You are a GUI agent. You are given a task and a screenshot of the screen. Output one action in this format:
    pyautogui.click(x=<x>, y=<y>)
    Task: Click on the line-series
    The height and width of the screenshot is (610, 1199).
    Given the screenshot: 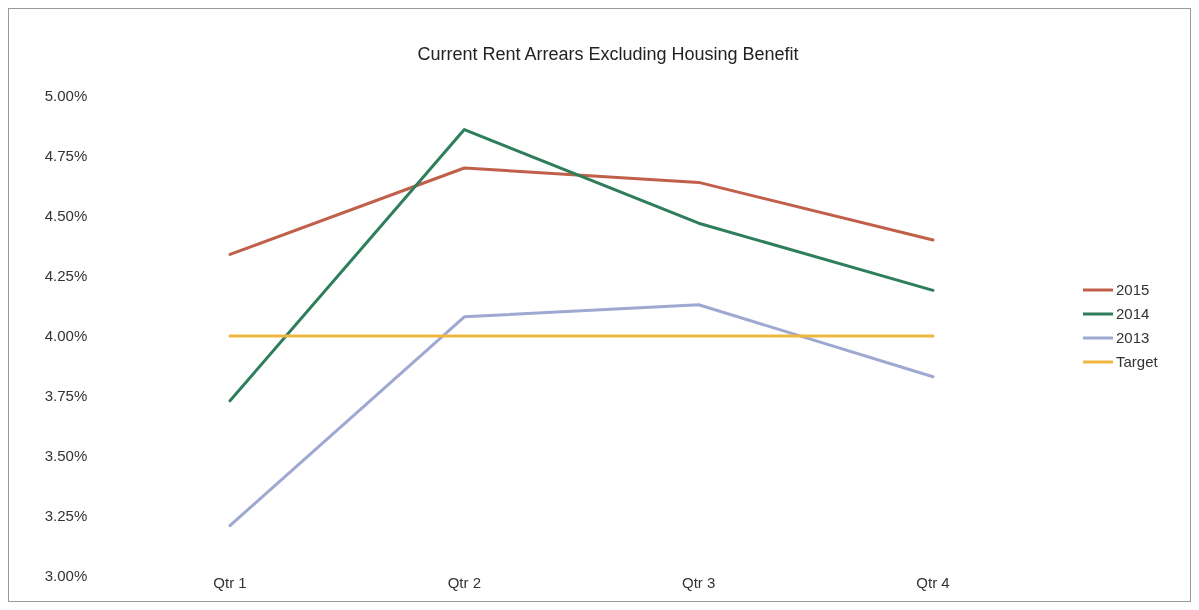 What is the action you would take?
    pyautogui.click(x=581, y=211)
    